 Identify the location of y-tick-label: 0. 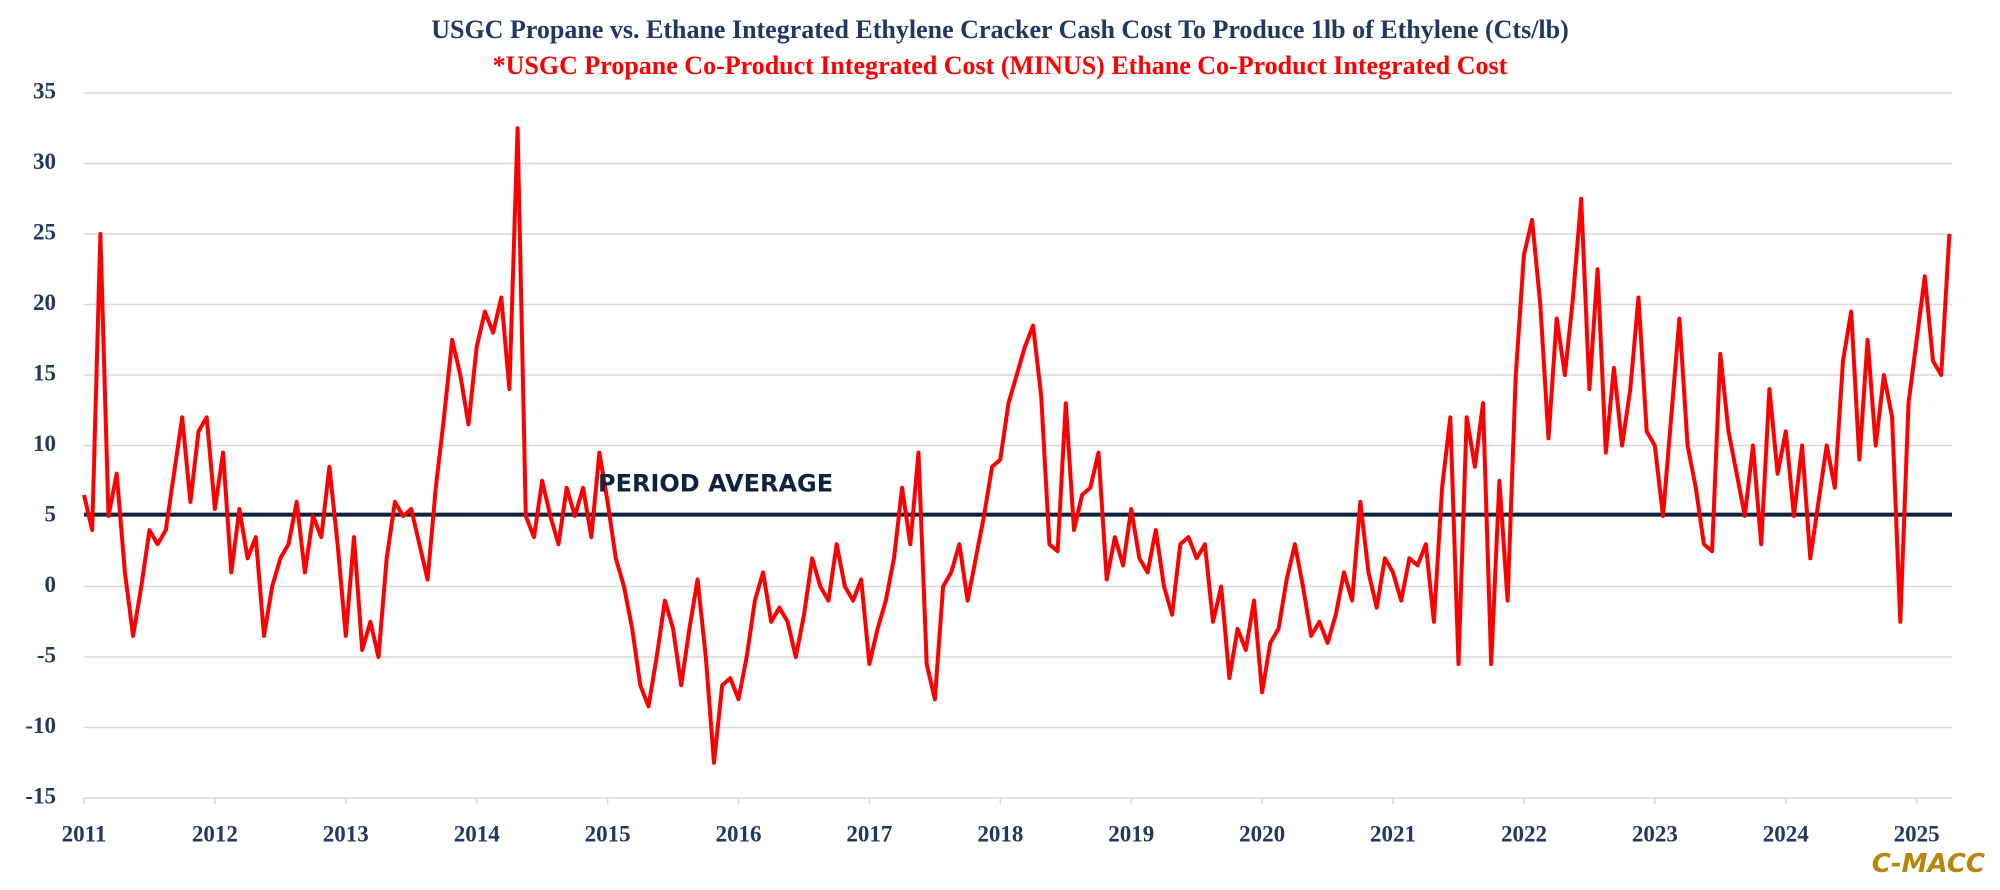
(51, 584).